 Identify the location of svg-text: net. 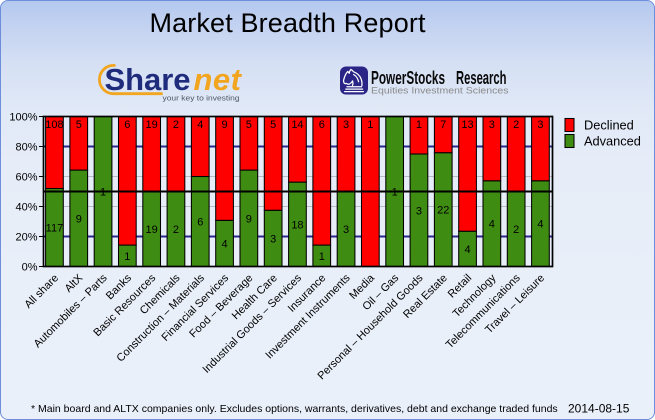
(218, 79).